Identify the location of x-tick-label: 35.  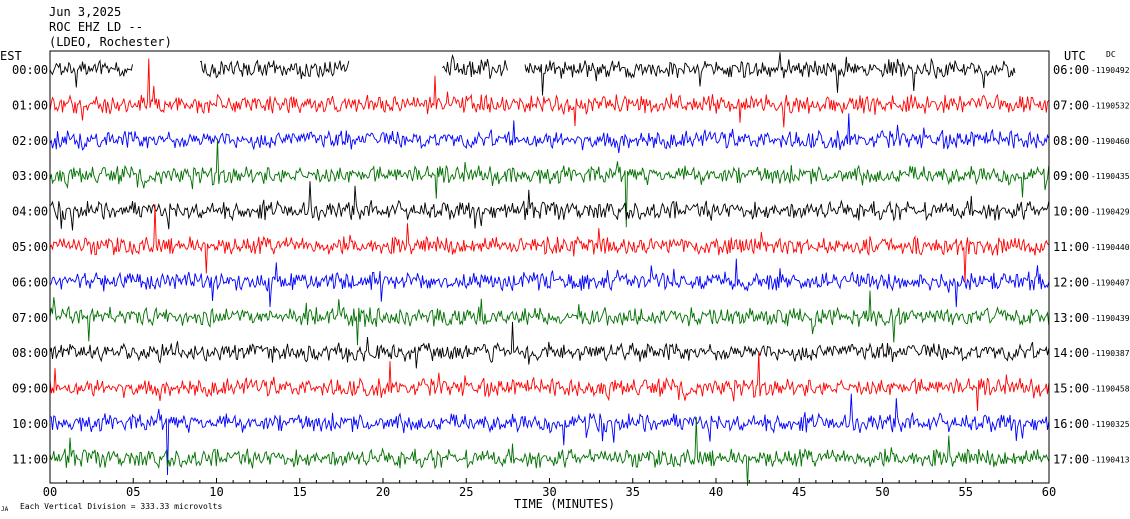
(633, 492).